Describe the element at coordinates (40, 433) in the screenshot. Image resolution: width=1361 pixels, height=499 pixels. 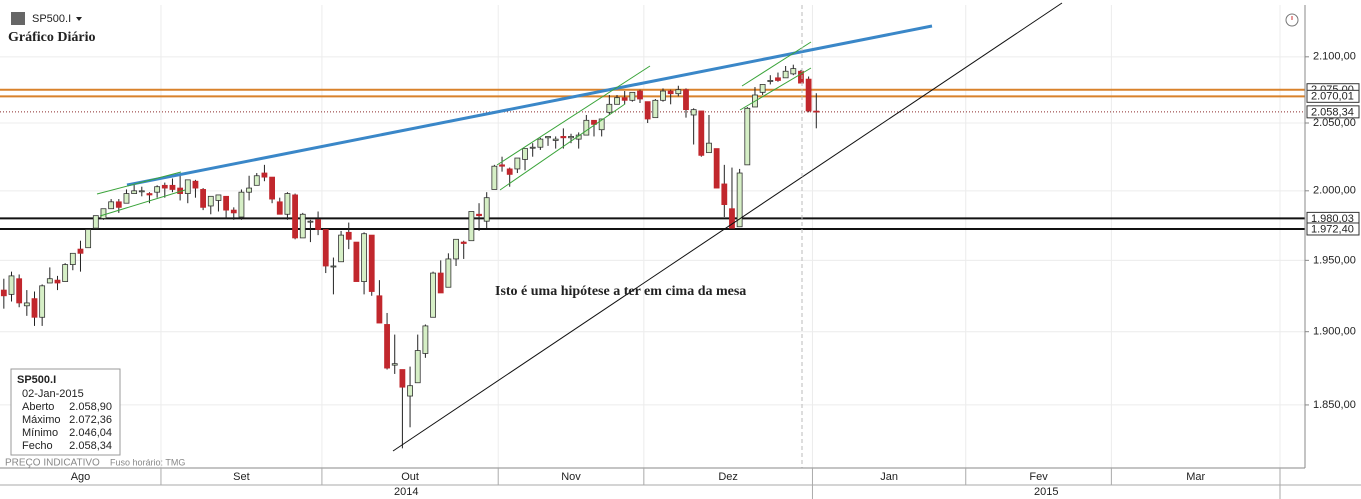
I see `info-label: Mínimo` at that location.